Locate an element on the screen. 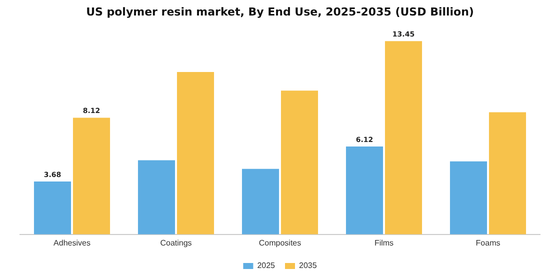 Image resolution: width=560 pixels, height=280 pixels. x-tick-label: Composites is located at coordinates (280, 243).